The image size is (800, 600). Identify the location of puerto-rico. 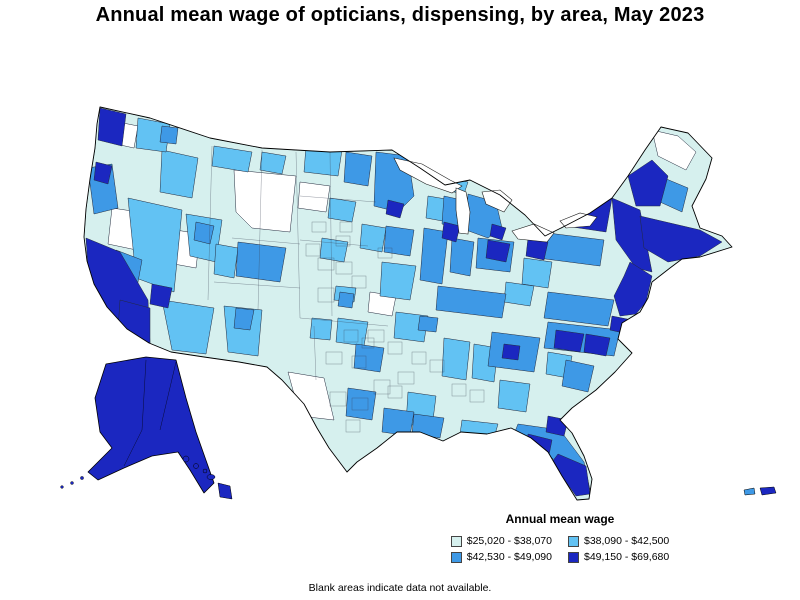
(760, 491).